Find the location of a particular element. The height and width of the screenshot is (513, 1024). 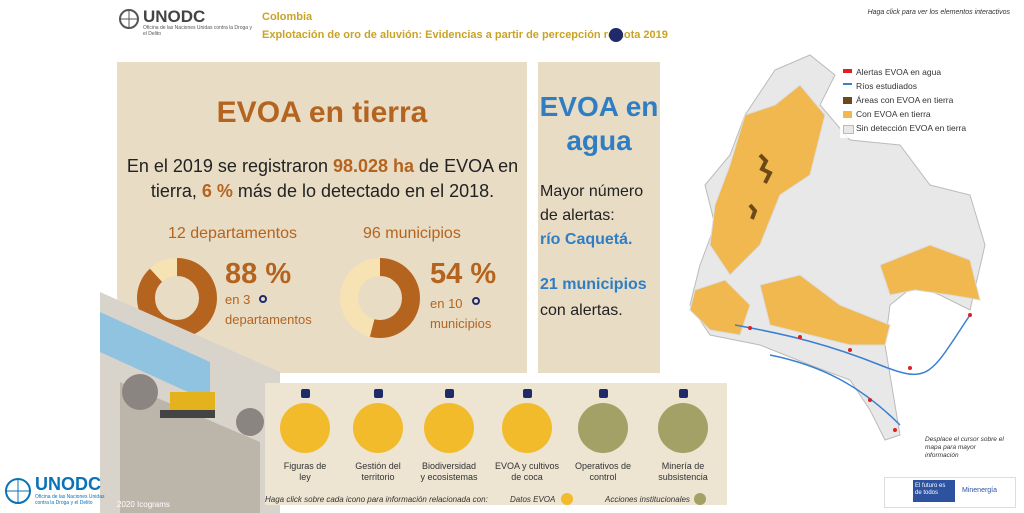

water-title: EVOA en agua is located at coordinates (599, 124).